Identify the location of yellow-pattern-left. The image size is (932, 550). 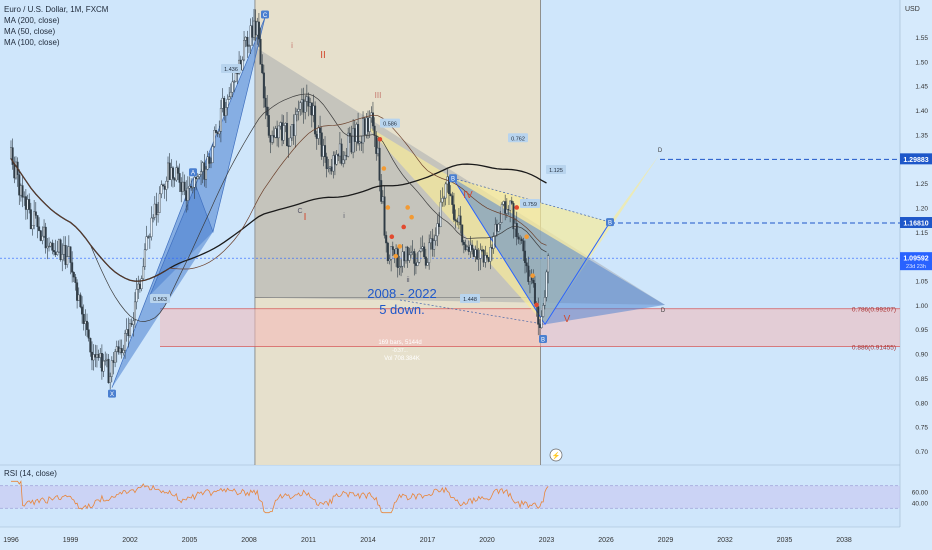
(454, 224).